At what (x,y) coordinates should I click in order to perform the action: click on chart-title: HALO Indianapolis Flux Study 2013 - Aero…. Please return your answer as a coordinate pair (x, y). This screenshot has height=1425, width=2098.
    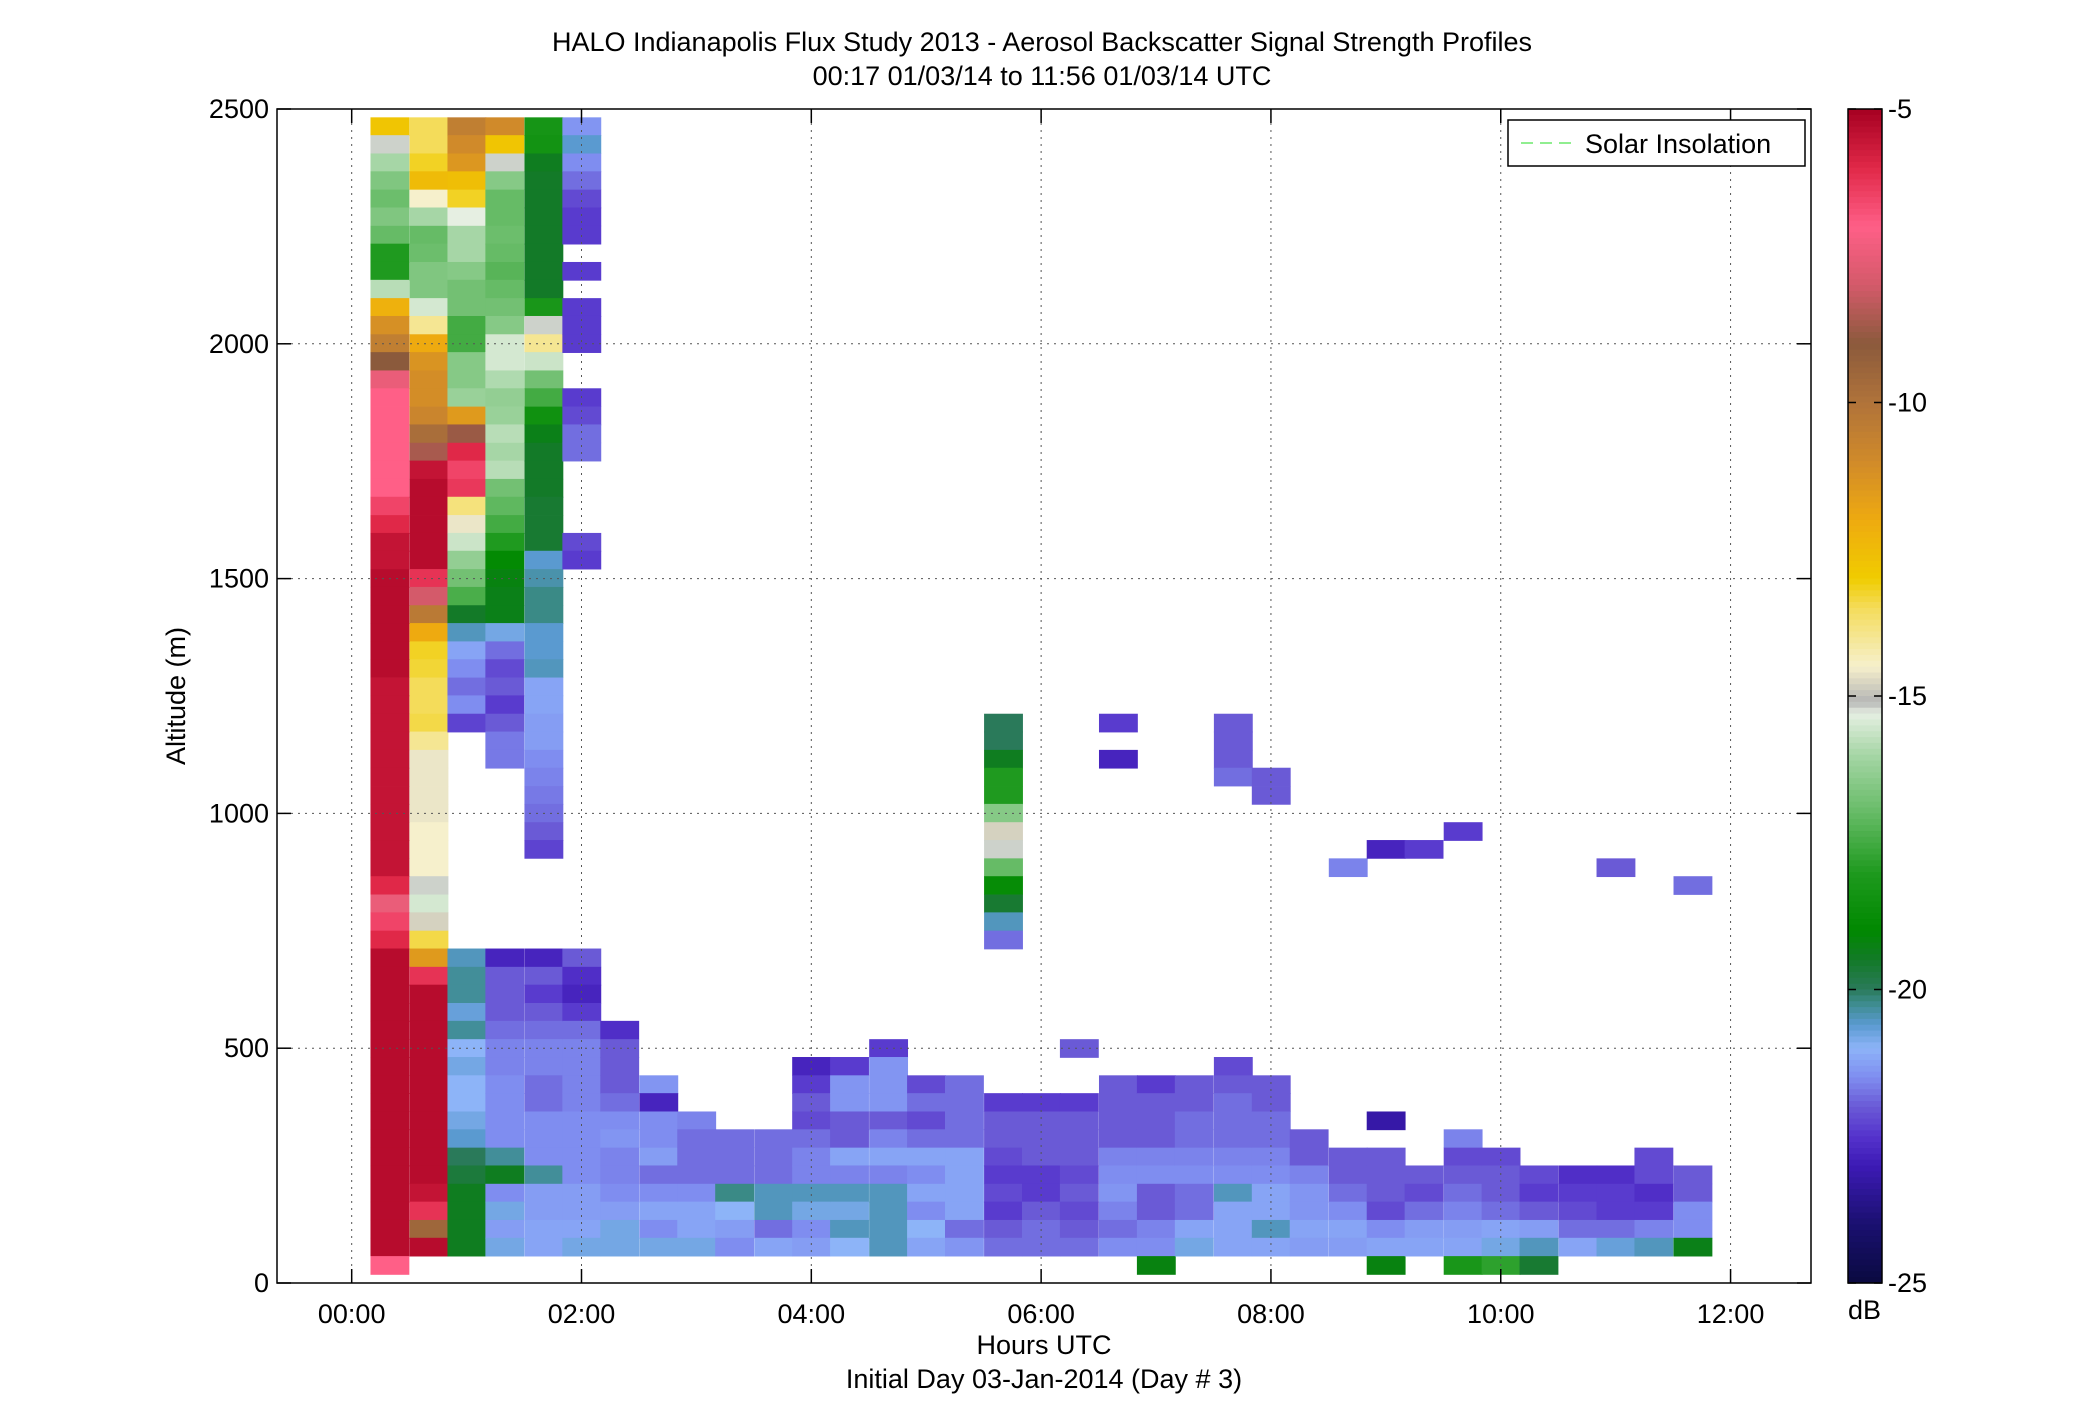
    Looking at the image, I should click on (1042, 42).